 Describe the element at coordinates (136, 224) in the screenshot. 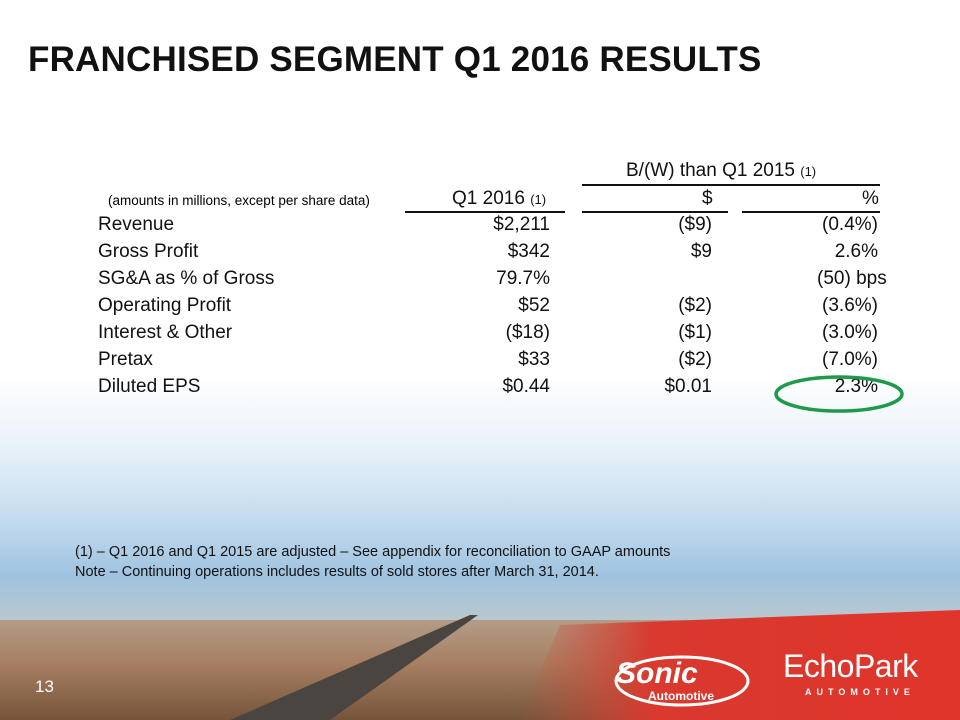

I see `row-label: Revenue` at that location.